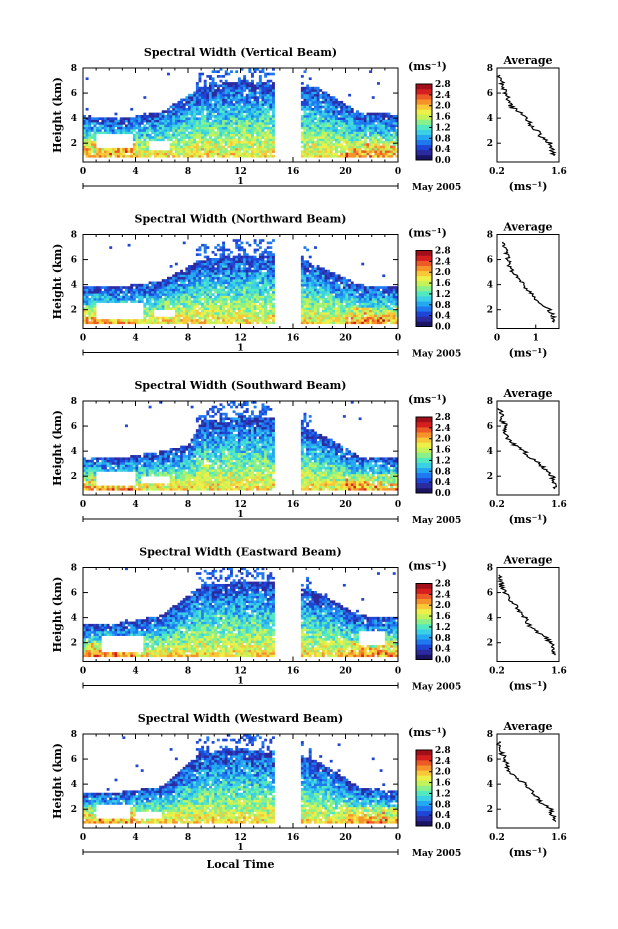 The image size is (618, 929). I want to click on date-label: May 2005, so click(436, 188).